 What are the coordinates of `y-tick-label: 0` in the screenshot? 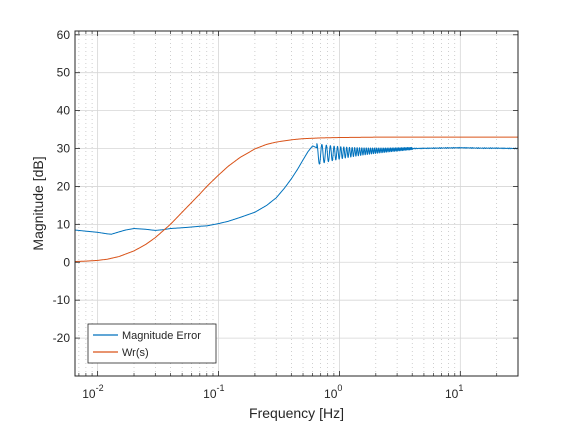 It's located at (66, 262).